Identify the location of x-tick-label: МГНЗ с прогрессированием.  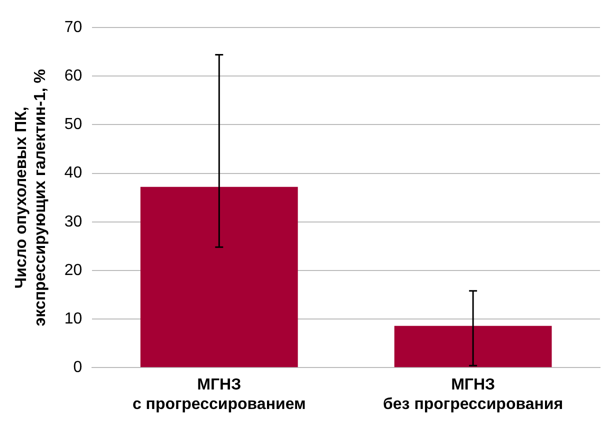
(219, 394).